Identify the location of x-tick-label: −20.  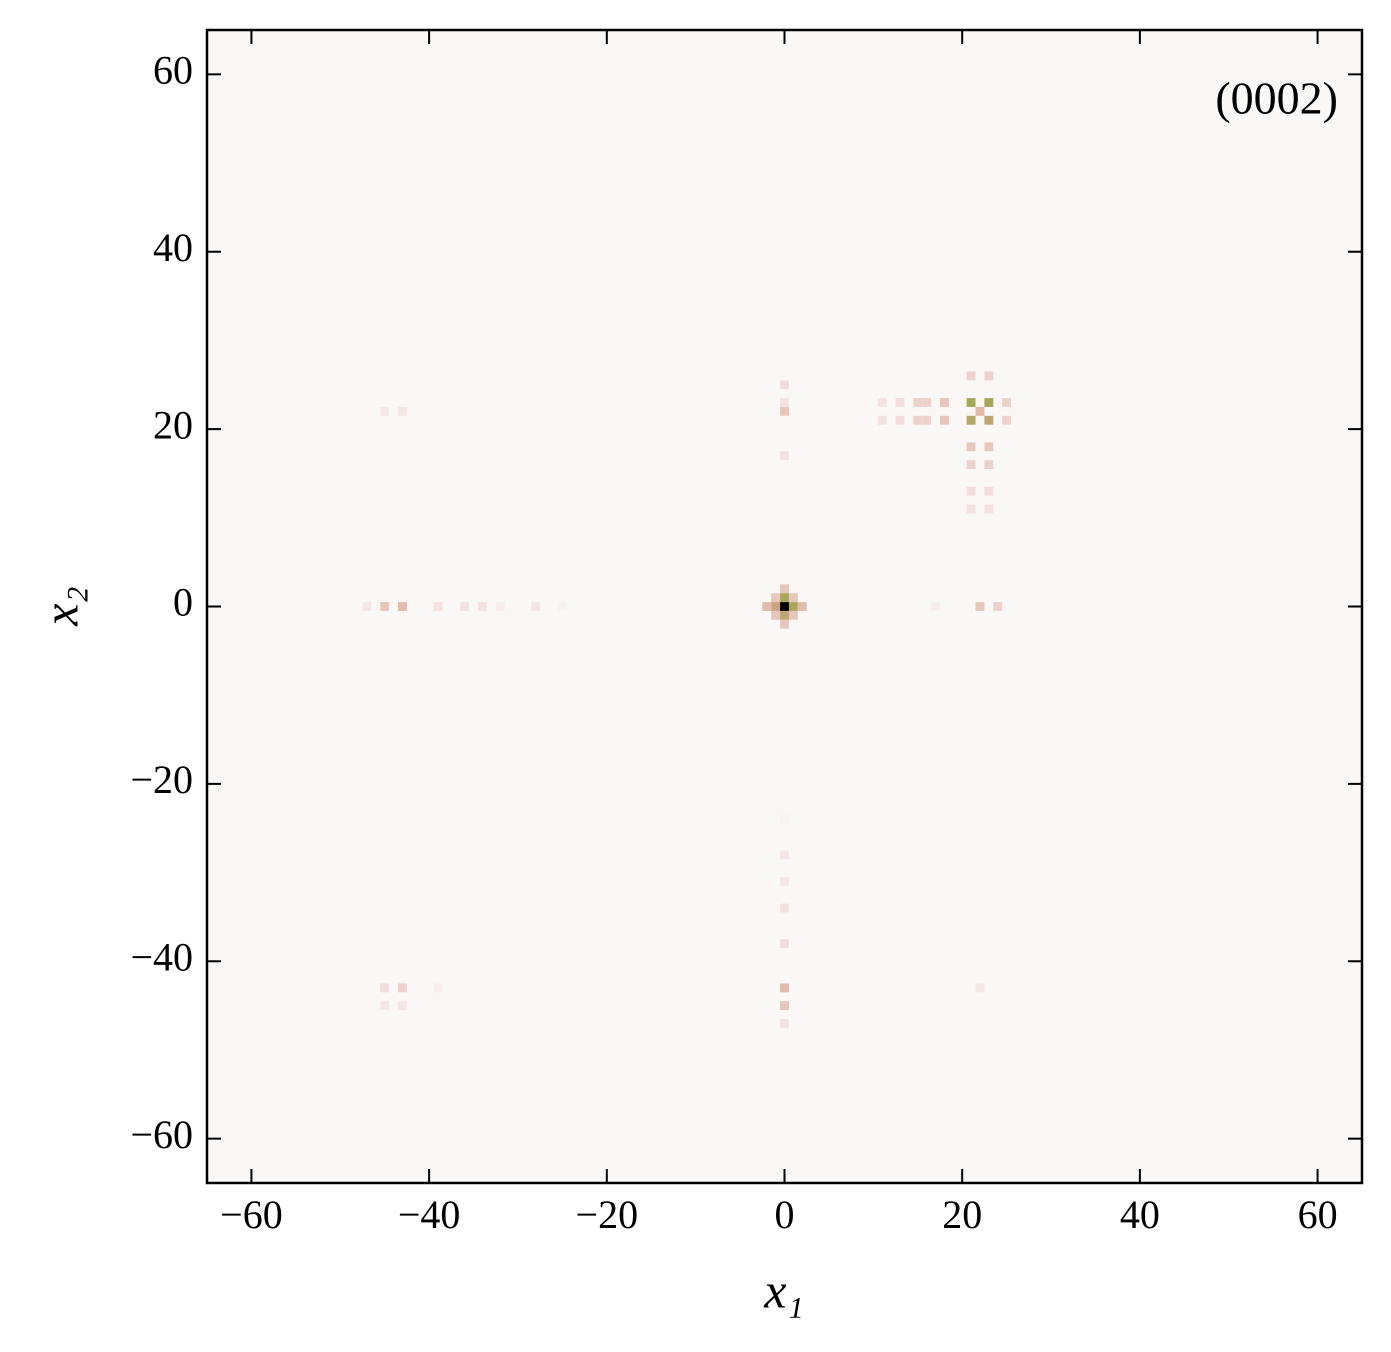
(607, 1214).